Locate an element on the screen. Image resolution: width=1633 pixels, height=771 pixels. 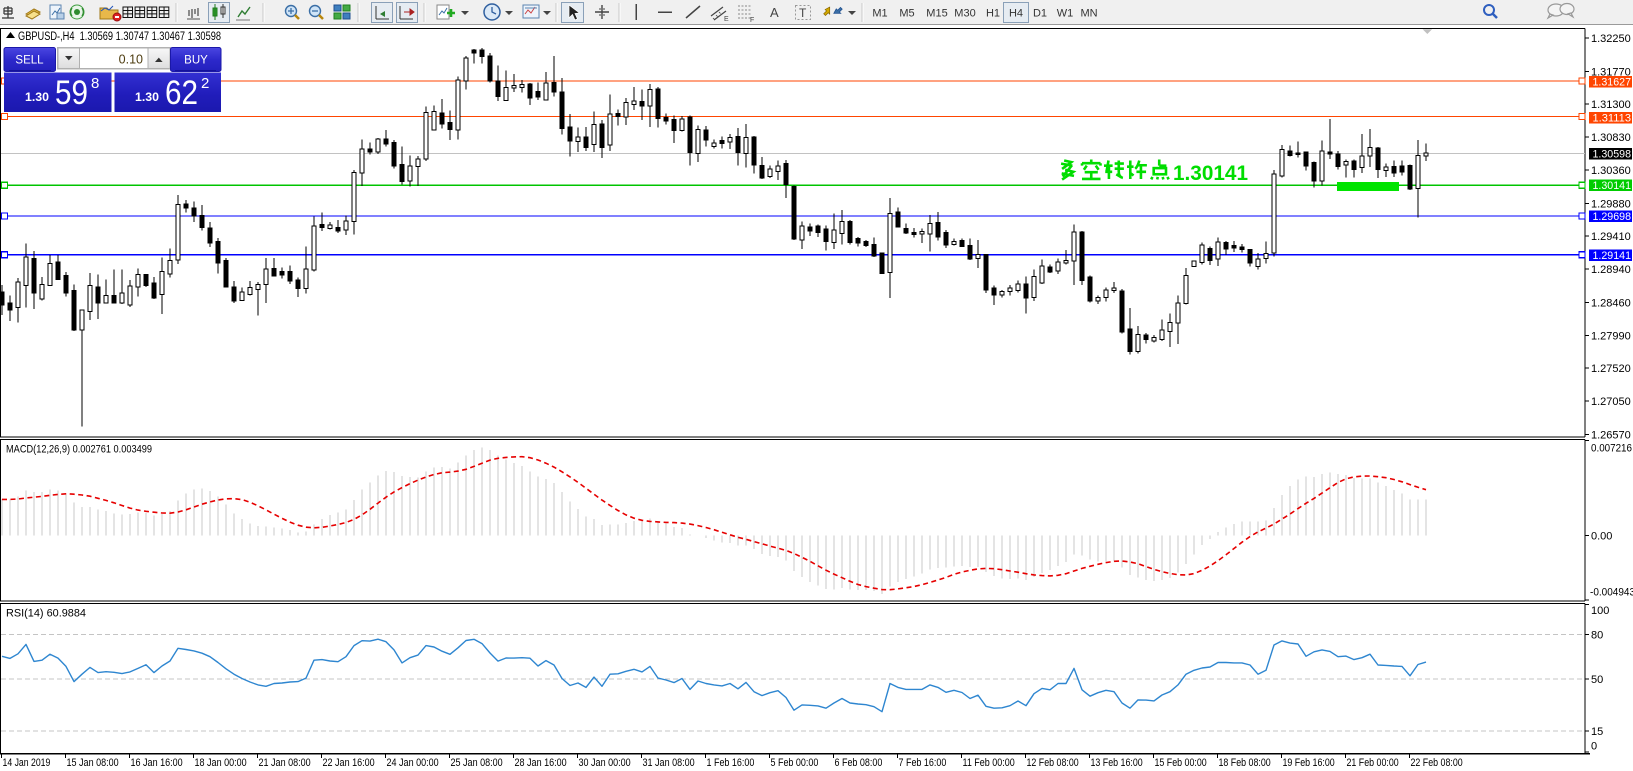
svg-text: 100 is located at coordinates (1600, 611).